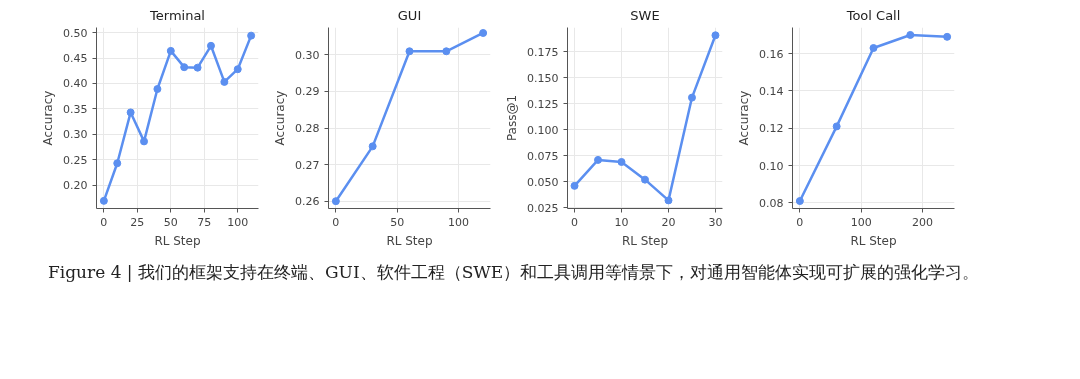 This screenshot has height=379, width=1080. Describe the element at coordinates (668, 222) in the screenshot. I see `x-tick-label: 20` at that location.